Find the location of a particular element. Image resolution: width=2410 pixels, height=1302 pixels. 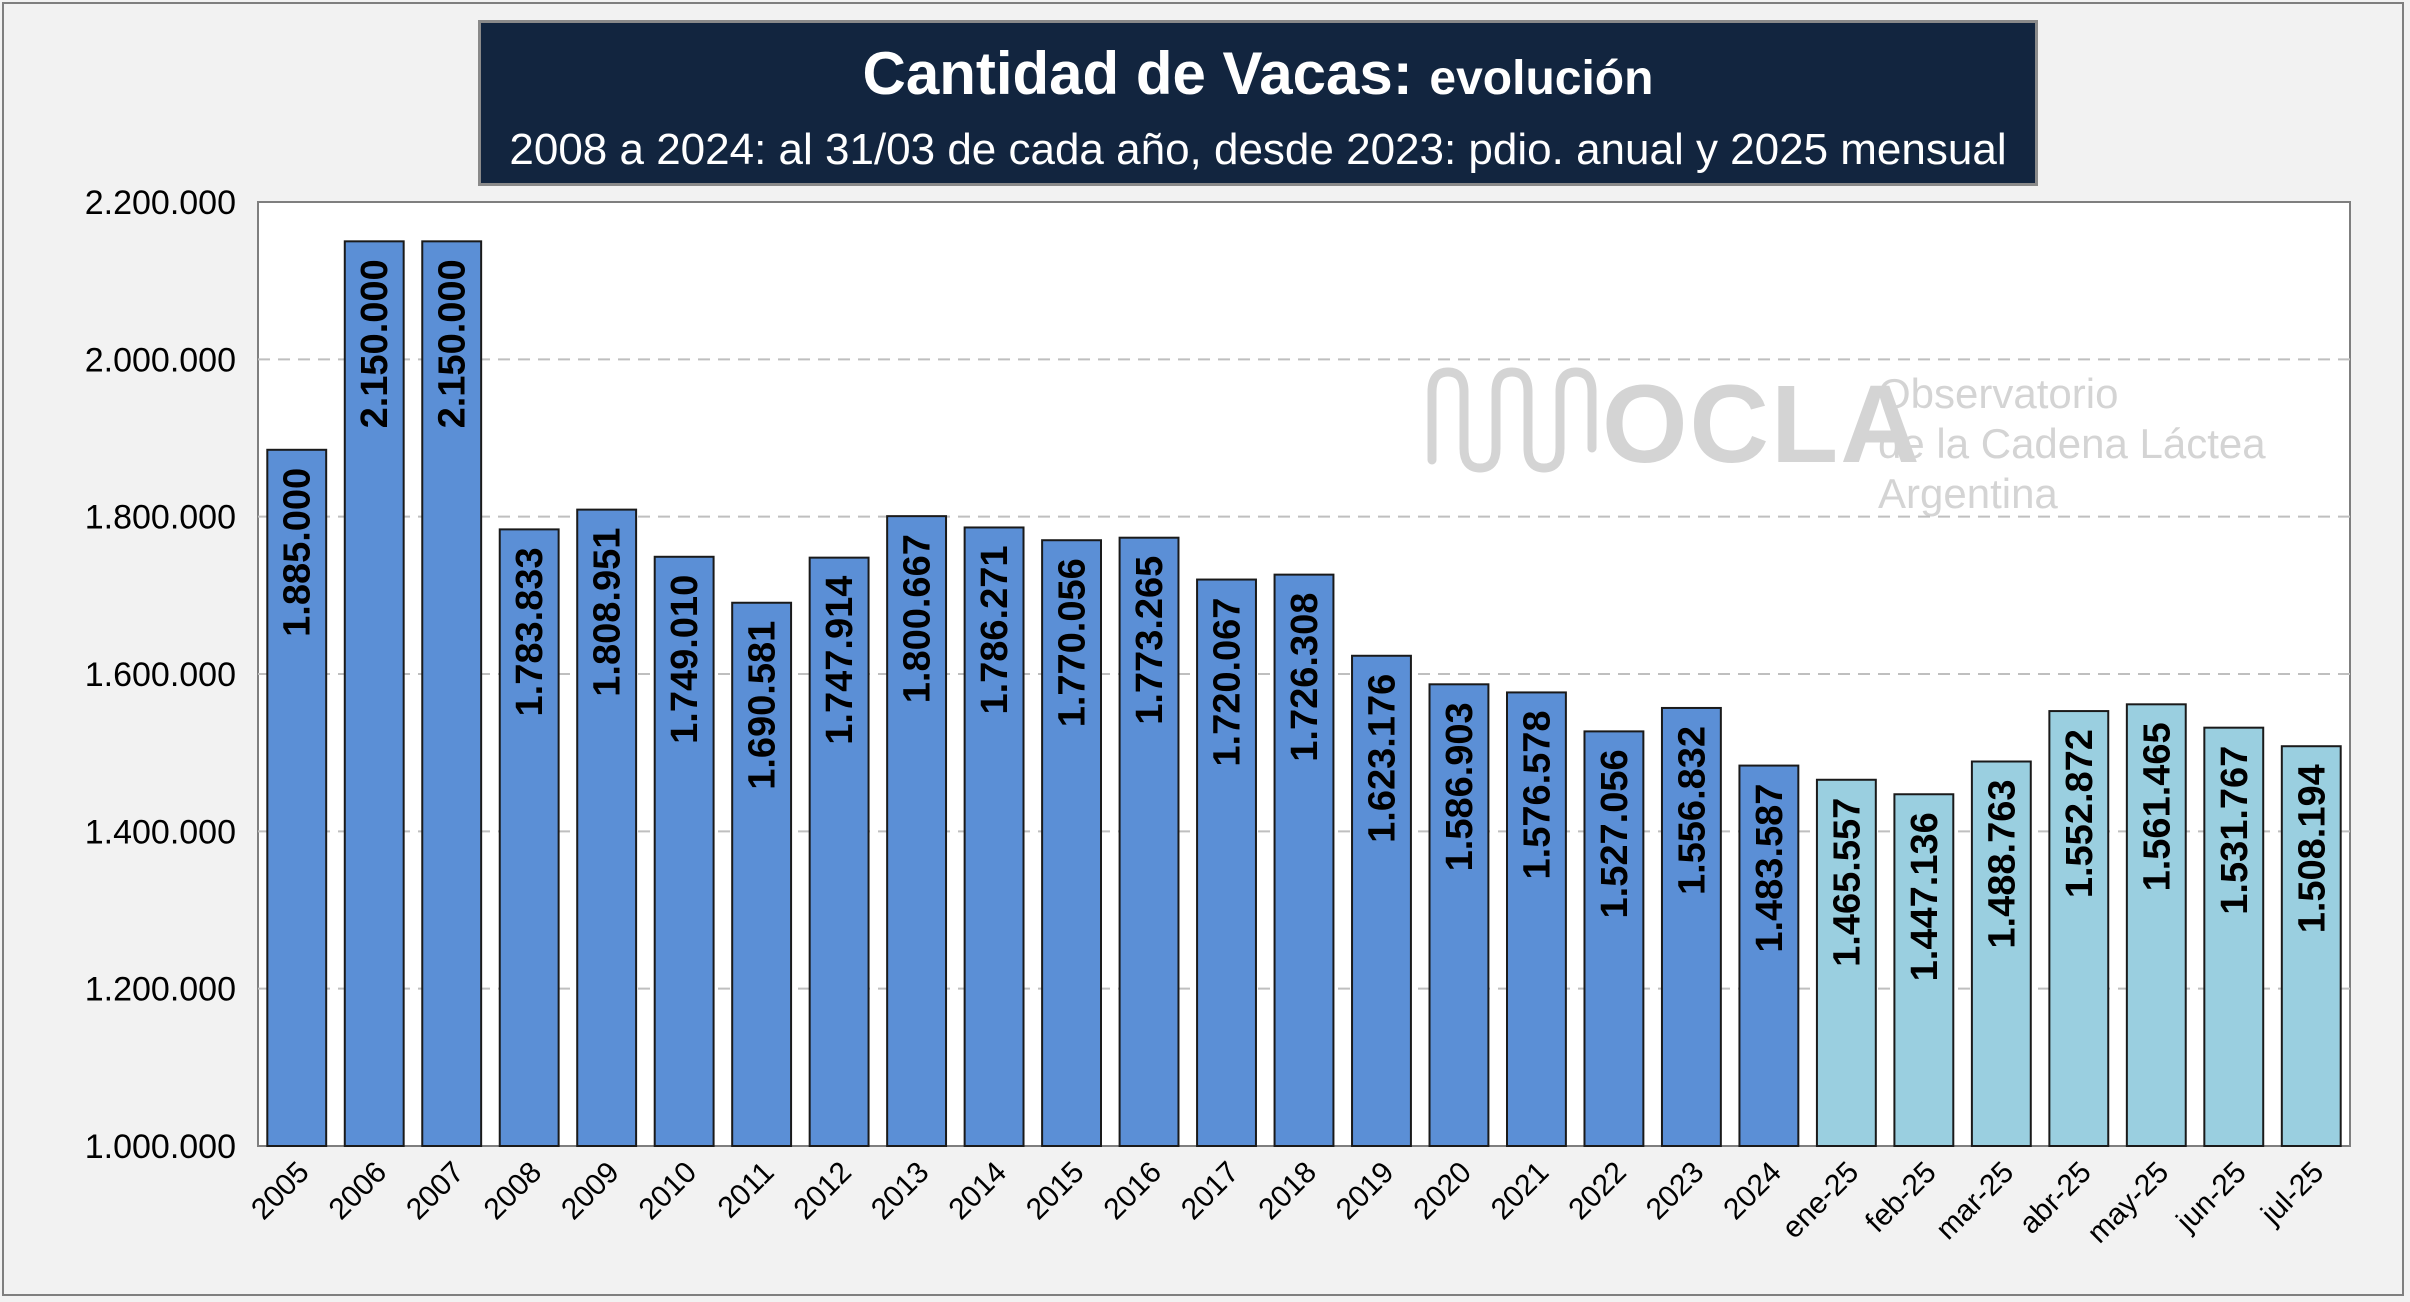

x-tick-label: 2022 is located at coordinates (1597, 1191).